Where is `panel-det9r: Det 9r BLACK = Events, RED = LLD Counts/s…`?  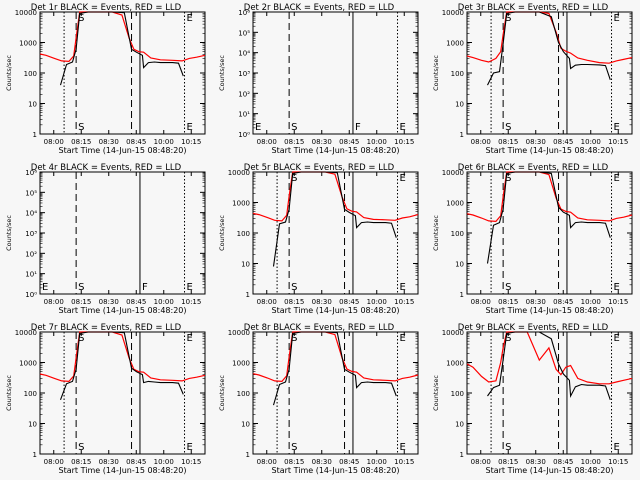
panel-det9r: Det 9r BLACK = Events, RED = LLD Counts/s… is located at coordinates (532, 399).